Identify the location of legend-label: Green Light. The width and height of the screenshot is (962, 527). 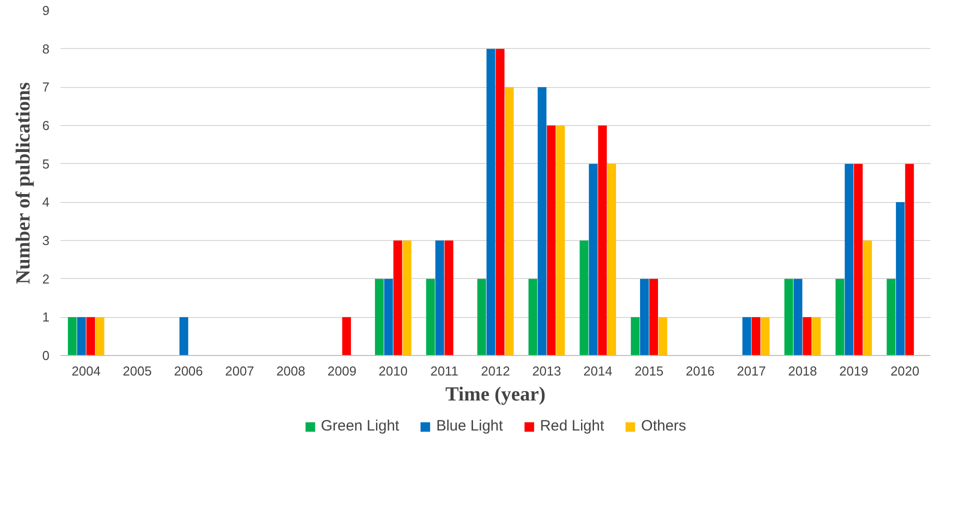
(360, 426).